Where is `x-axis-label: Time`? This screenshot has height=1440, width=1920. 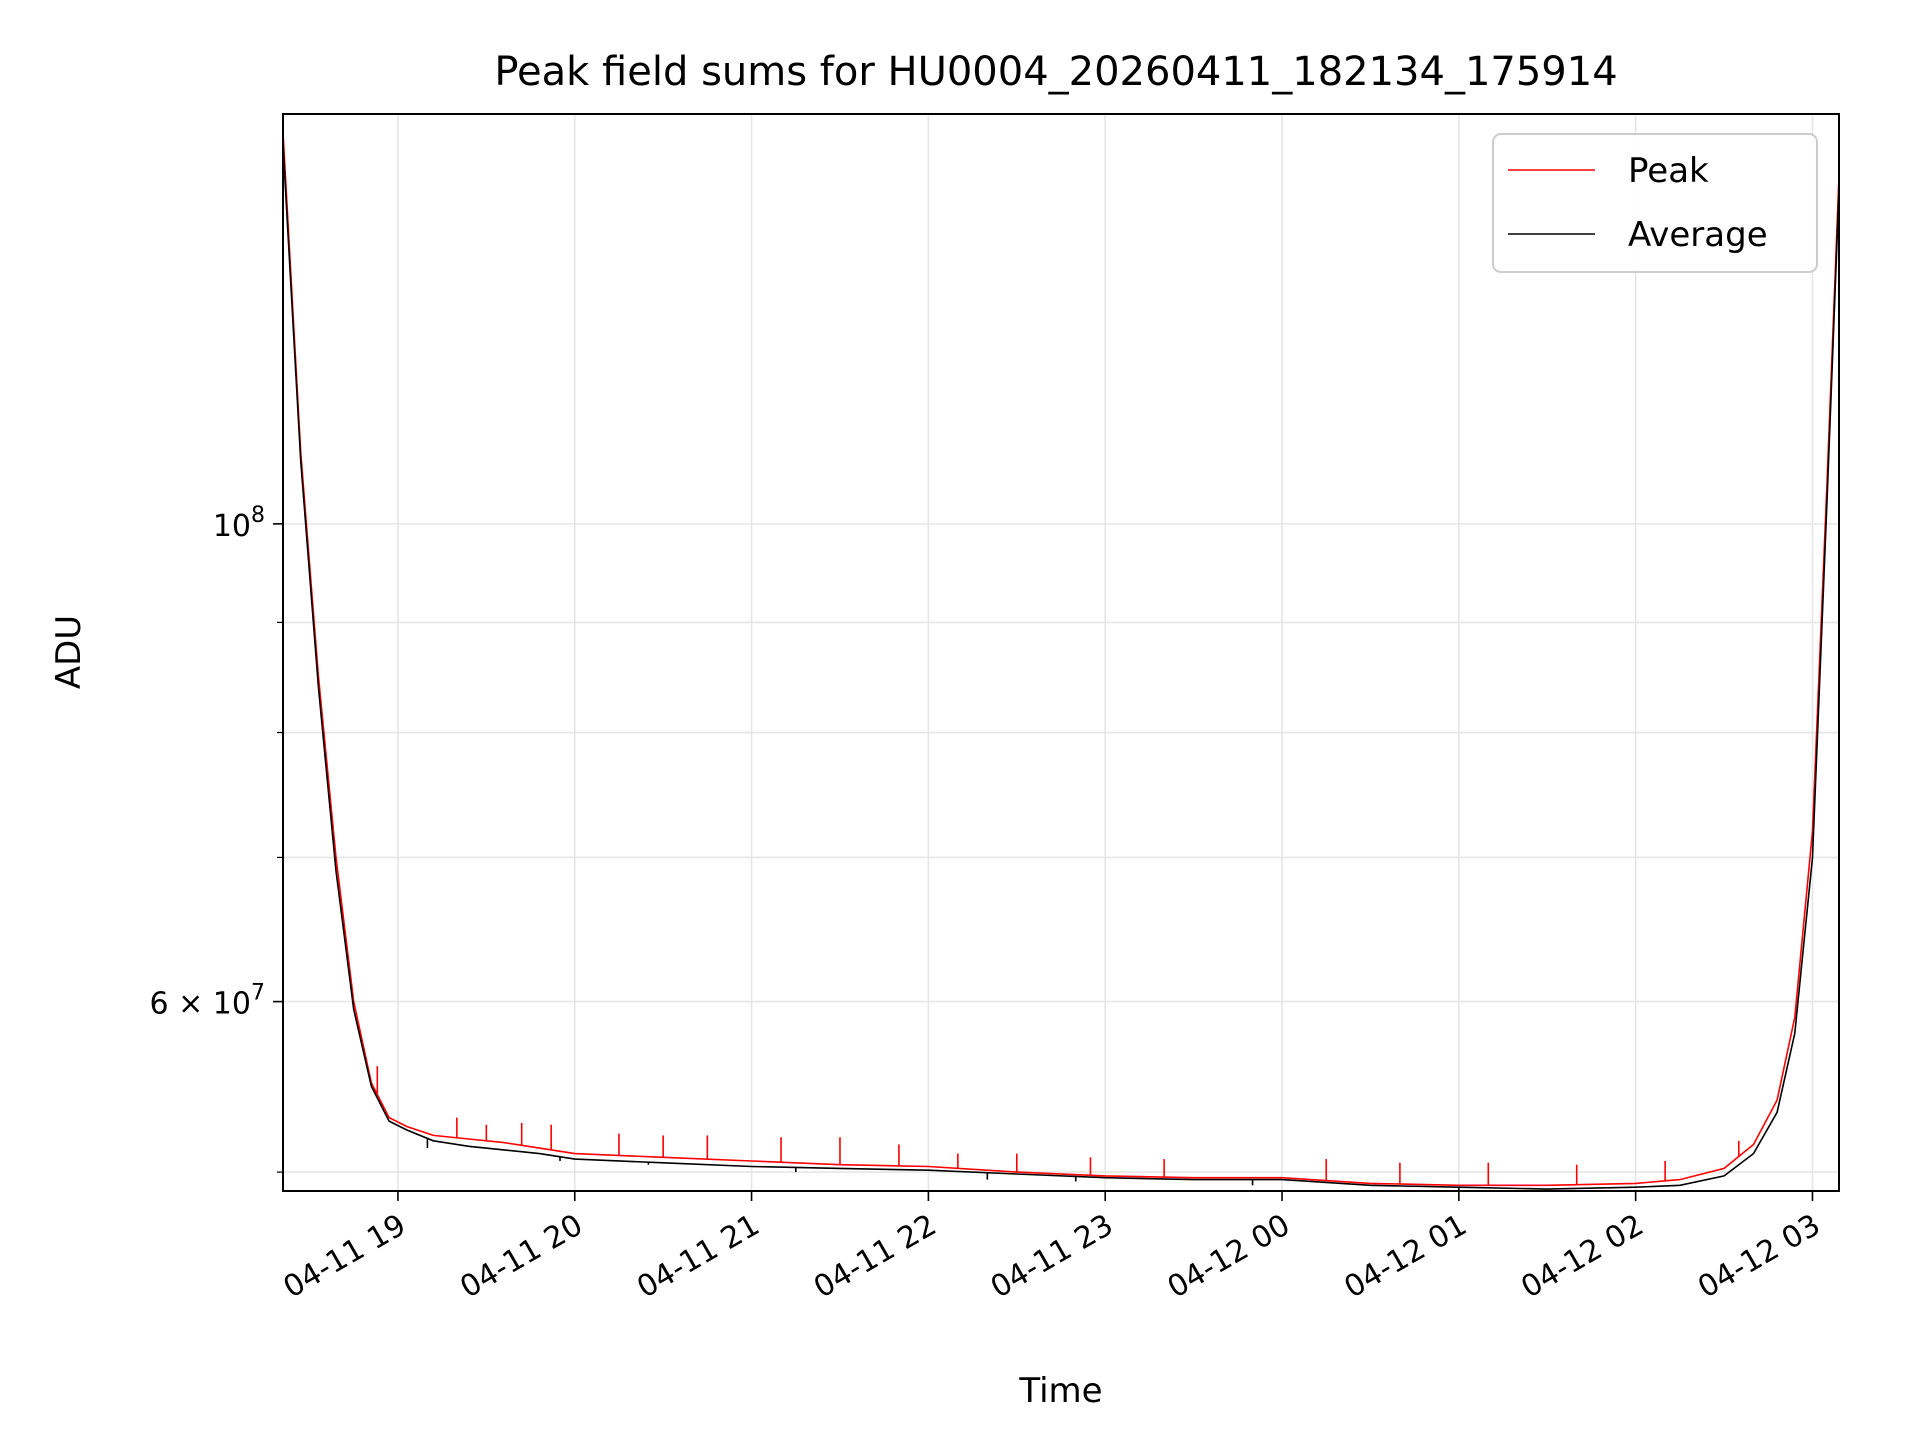
x-axis-label: Time is located at coordinates (1060, 1391).